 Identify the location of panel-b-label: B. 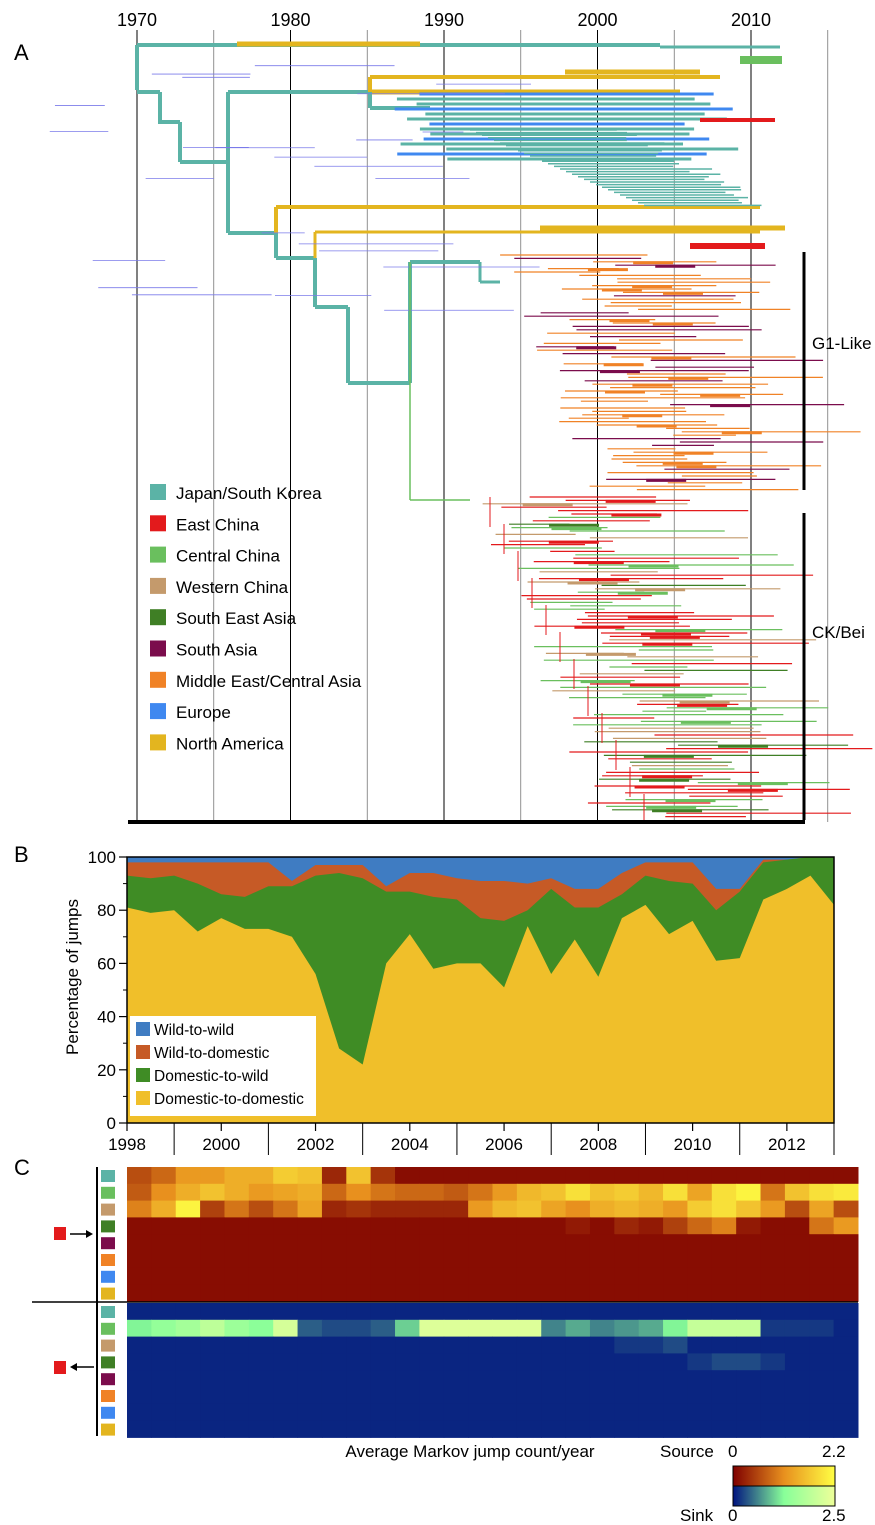
(21, 854).